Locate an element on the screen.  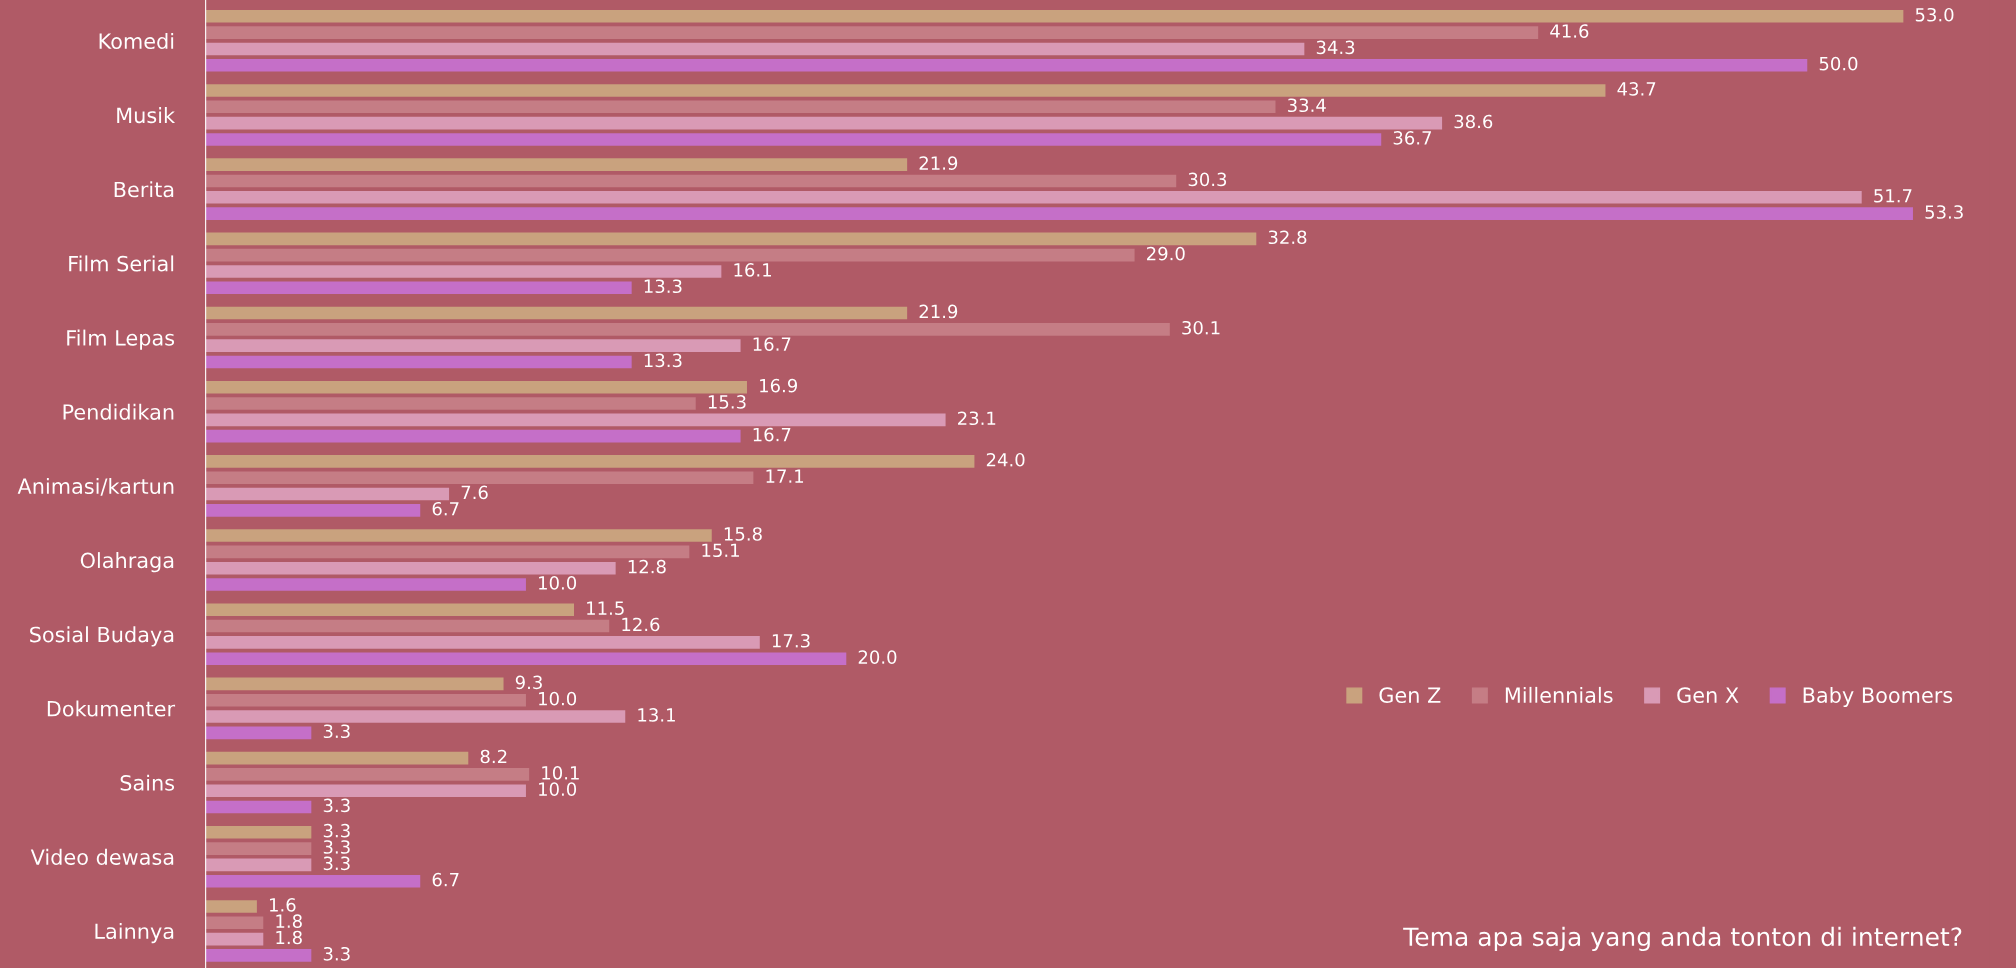
y-tick-label: Musik is located at coordinates (146, 115).